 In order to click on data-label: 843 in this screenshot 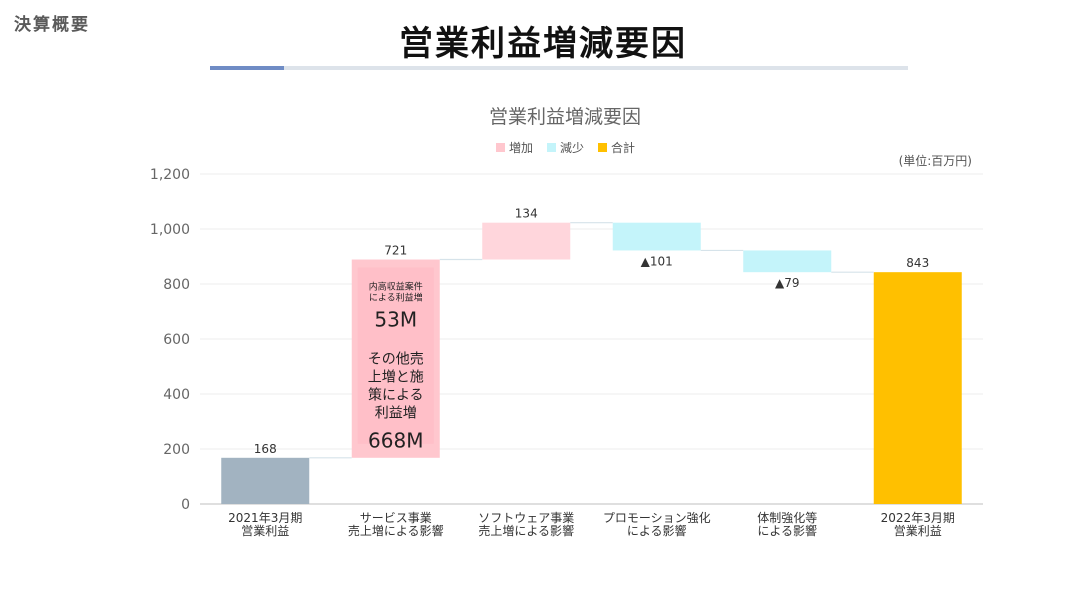, I will do `click(917, 263)`.